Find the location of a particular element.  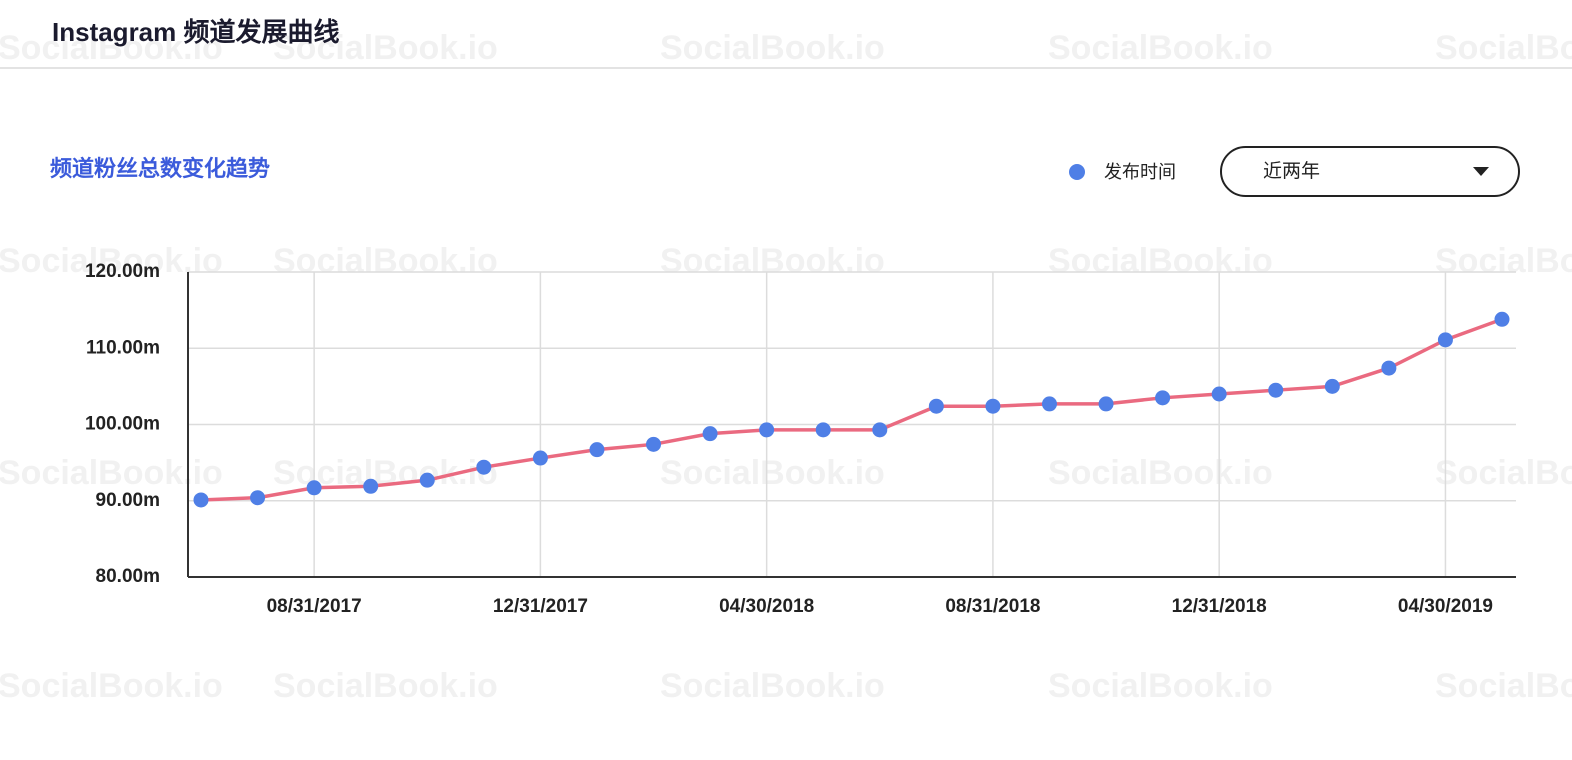

x-tick-label: 04/30/2019 is located at coordinates (1445, 606).